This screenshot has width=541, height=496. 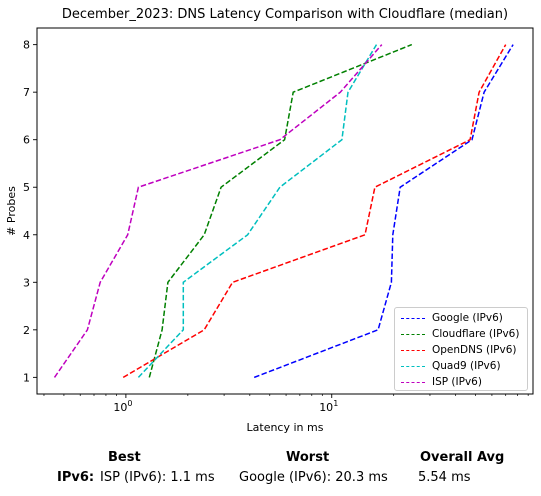 What do you see at coordinates (76, 477) in the screenshot?
I see `ipv6-row-label: IPv6:` at bounding box center [76, 477].